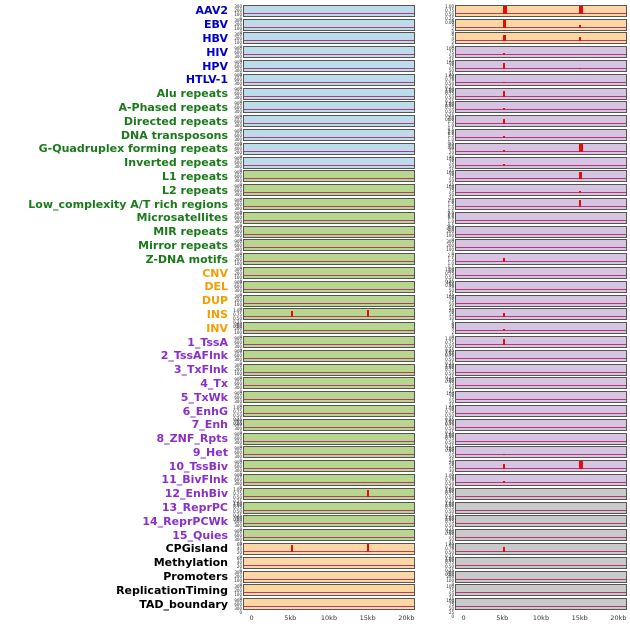  What do you see at coordinates (235, 151) in the screenshot?
I see `y-axis-ticks: 600 400 200 0` at bounding box center [235, 151].